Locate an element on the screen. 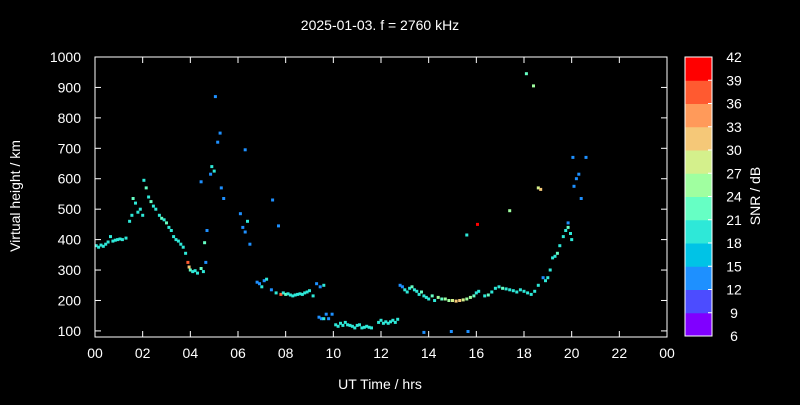 The width and height of the screenshot is (800, 405). colorbar-tick-label: 33 is located at coordinates (734, 127).